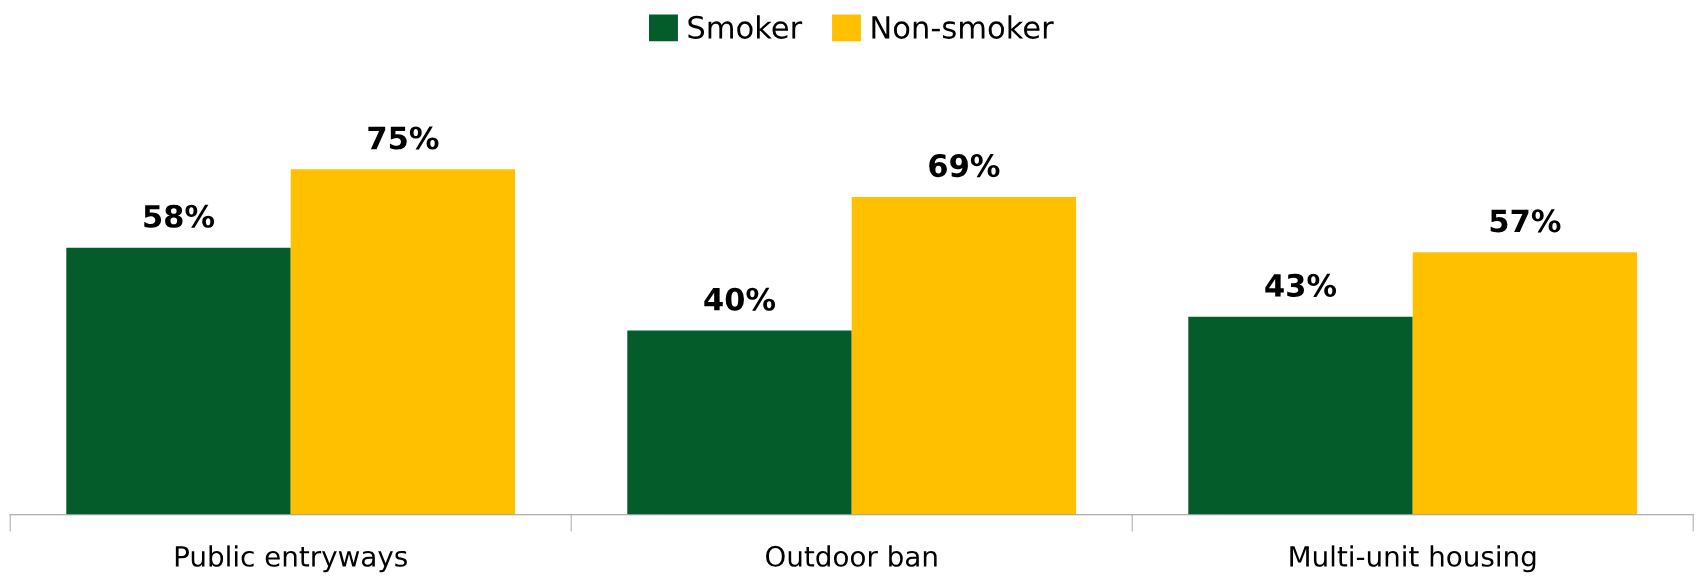  What do you see at coordinates (179, 216) in the screenshot?
I see `data-label: 58%` at bounding box center [179, 216].